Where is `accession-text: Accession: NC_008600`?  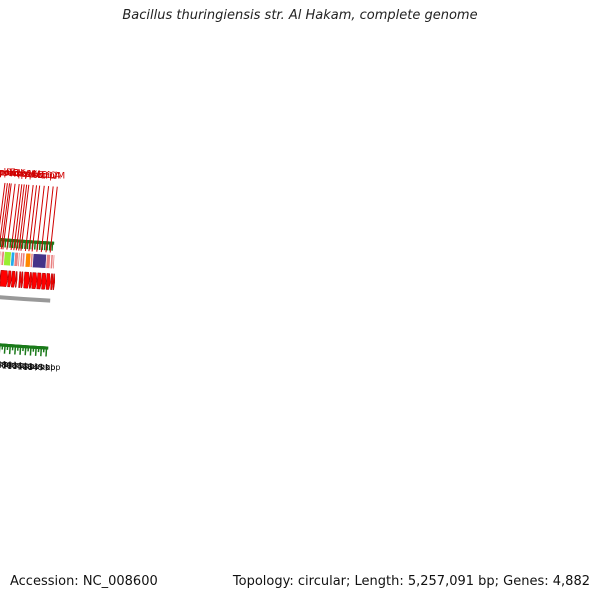
accession-text: Accession: NC_008600 is located at coordinates (84, 581).